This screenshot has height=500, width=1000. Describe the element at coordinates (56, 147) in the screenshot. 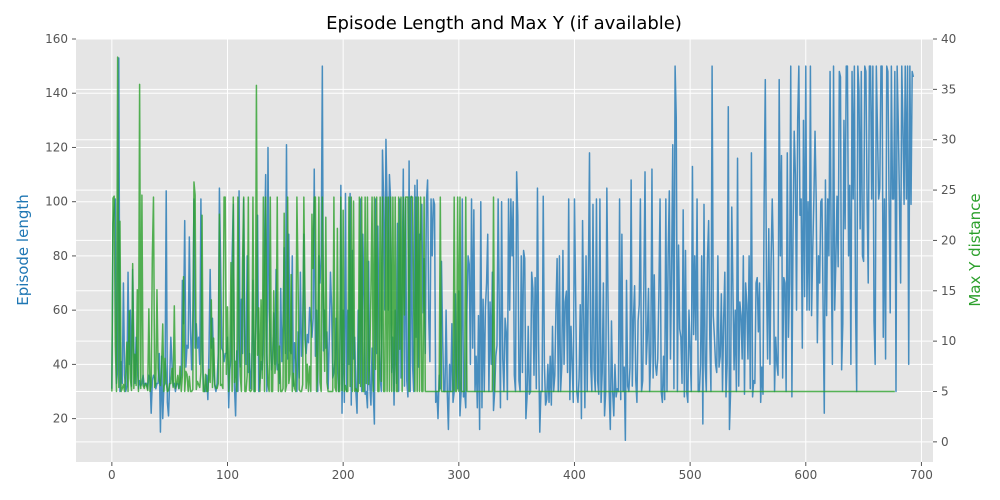

I see `left-y-tick-label: 120` at that location.